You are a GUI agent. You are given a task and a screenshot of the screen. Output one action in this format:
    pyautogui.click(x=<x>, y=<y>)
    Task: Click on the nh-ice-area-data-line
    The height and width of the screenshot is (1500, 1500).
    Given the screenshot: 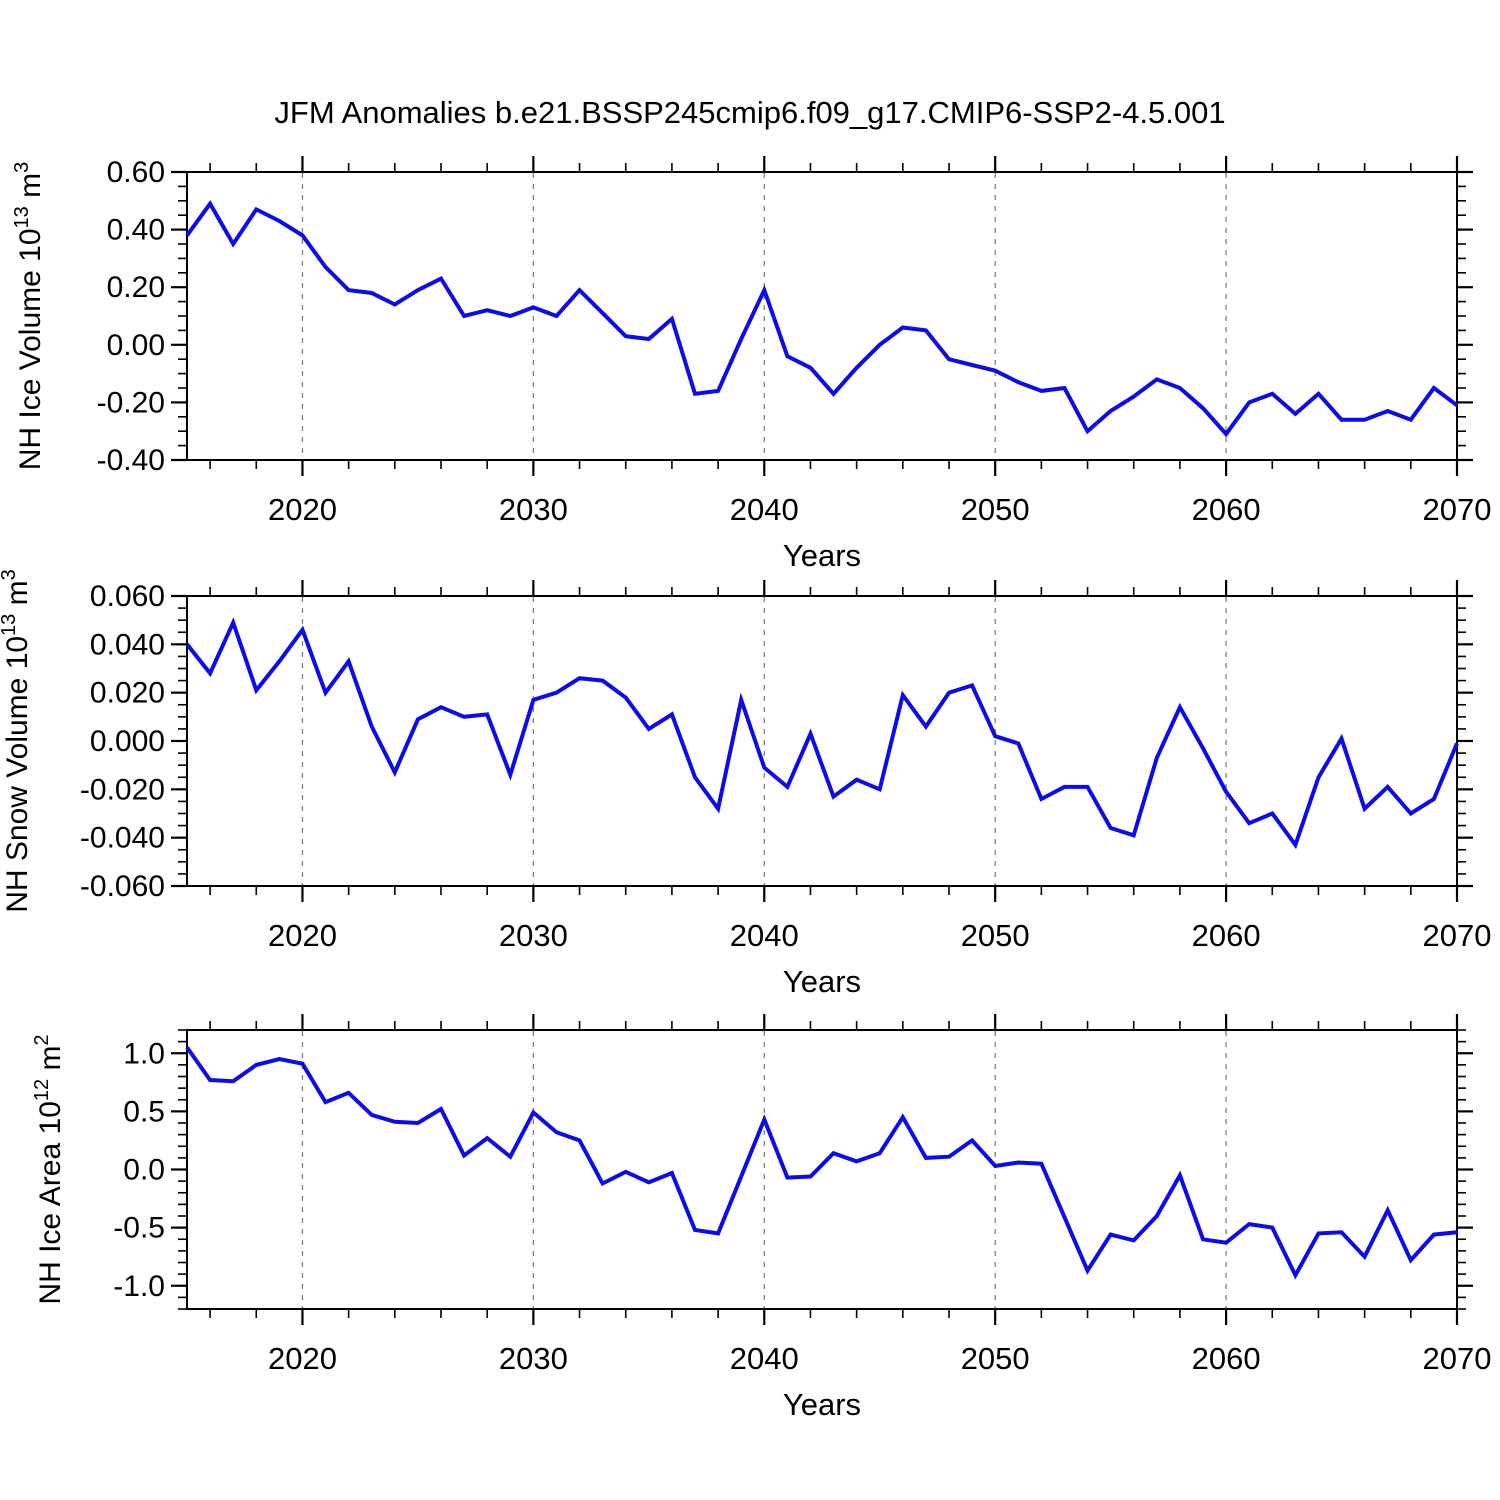 What is the action you would take?
    pyautogui.click(x=821, y=1163)
    